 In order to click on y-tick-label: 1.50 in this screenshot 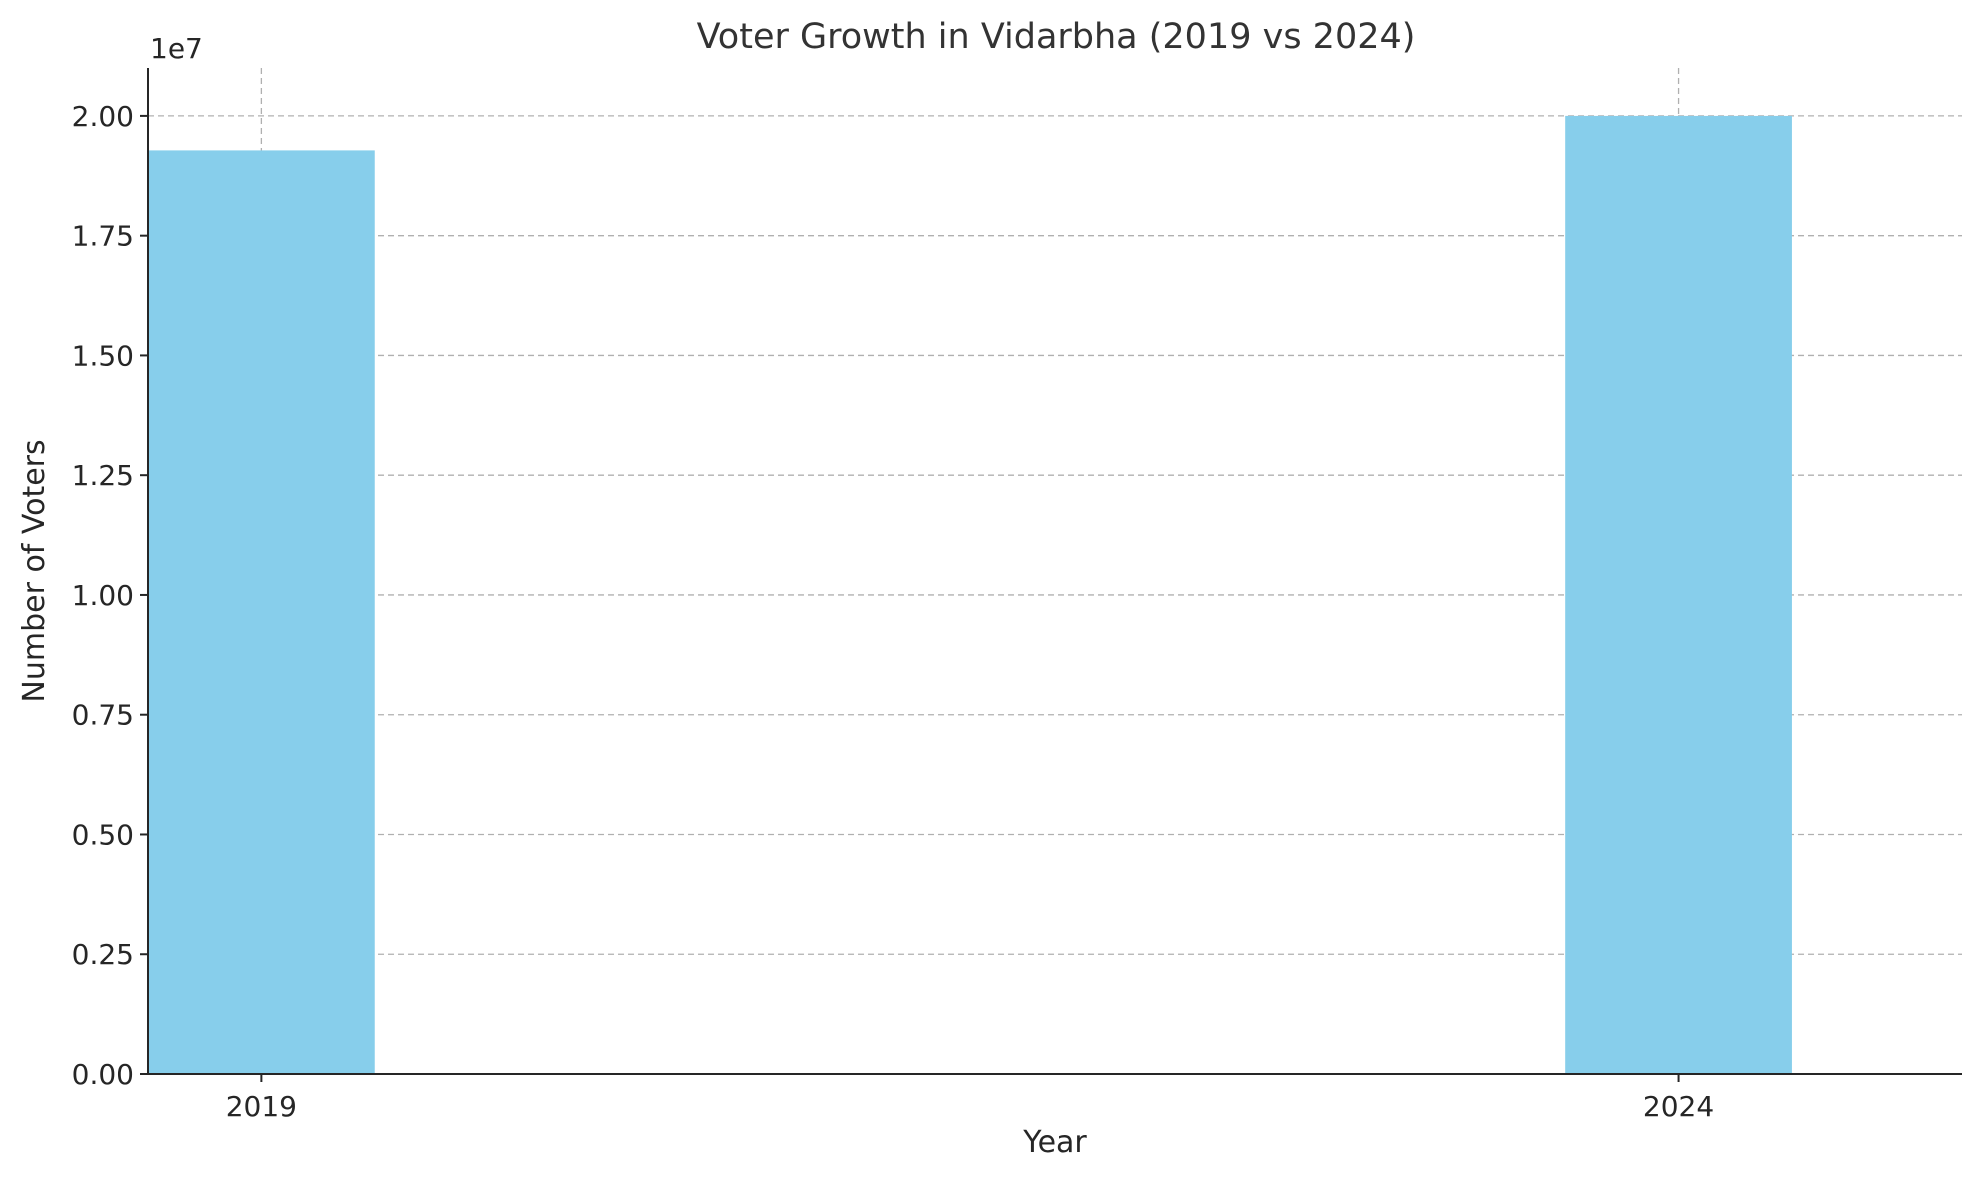, I will do `click(103, 355)`.